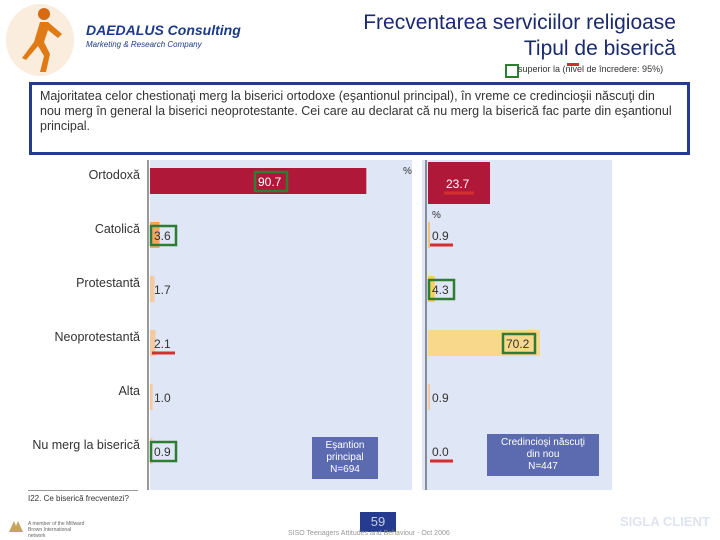 The height and width of the screenshot is (540, 720). What do you see at coordinates (573, 64) in the screenshot?
I see `legend-lower-marker` at bounding box center [573, 64].